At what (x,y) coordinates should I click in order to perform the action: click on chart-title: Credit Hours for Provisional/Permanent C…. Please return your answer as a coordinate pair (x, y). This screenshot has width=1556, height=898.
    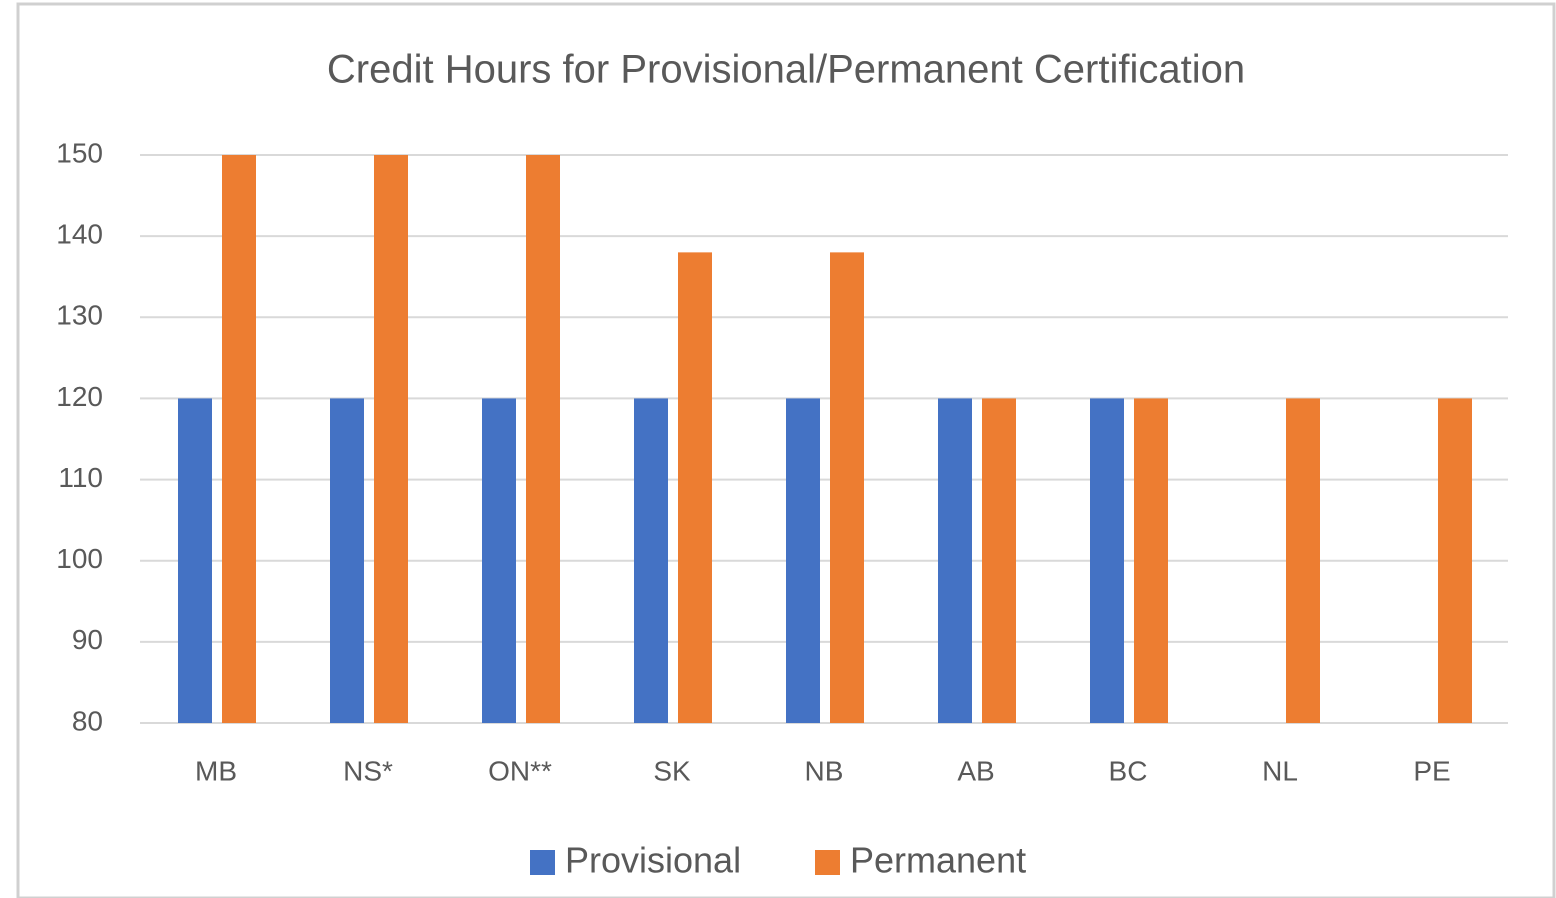
    Looking at the image, I should click on (786, 70).